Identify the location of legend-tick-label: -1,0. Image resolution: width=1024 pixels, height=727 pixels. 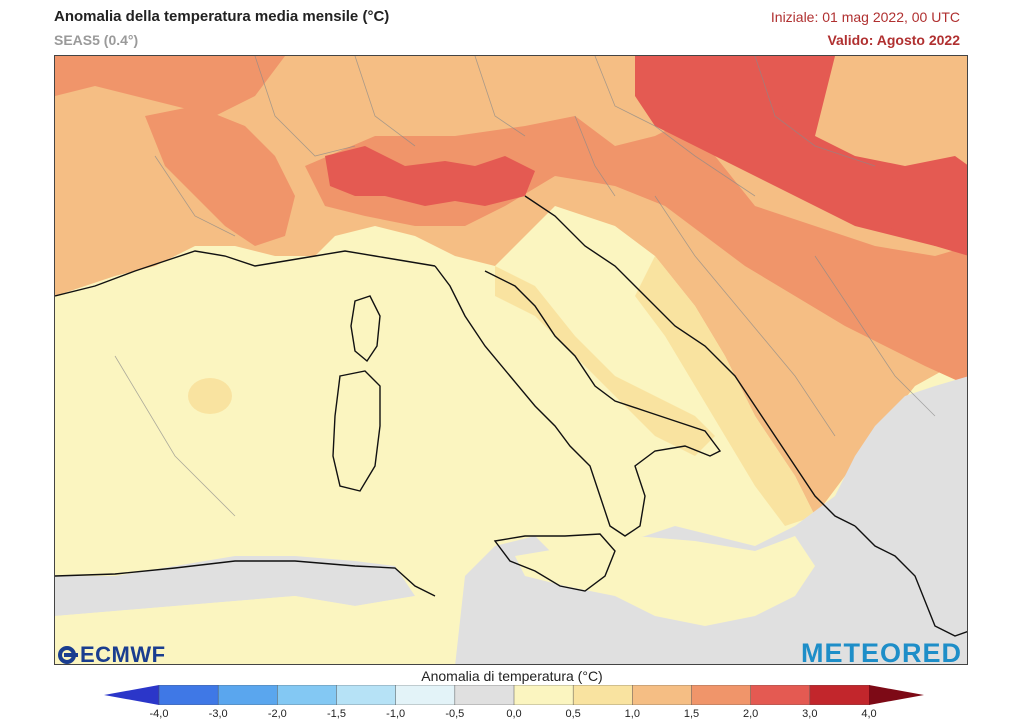
(396, 714).